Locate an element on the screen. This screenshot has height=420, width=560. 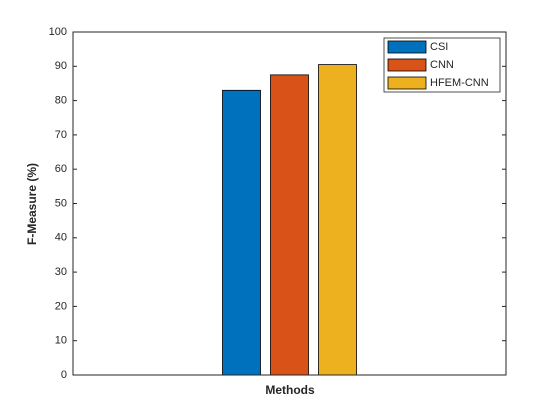
y-tick-label: 10 is located at coordinates (61, 341).